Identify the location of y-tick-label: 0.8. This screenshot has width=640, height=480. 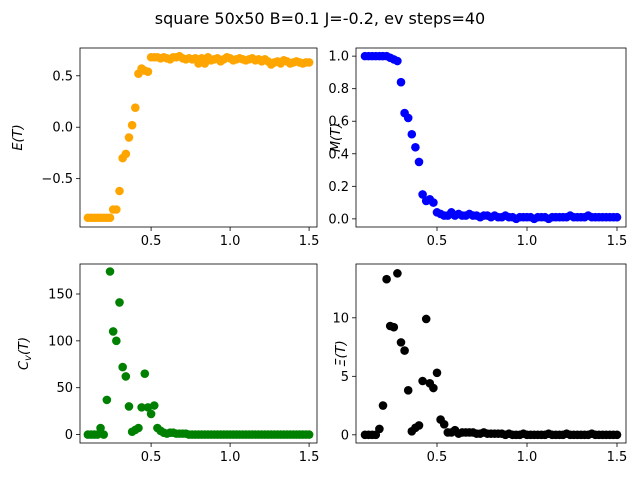
(338, 89).